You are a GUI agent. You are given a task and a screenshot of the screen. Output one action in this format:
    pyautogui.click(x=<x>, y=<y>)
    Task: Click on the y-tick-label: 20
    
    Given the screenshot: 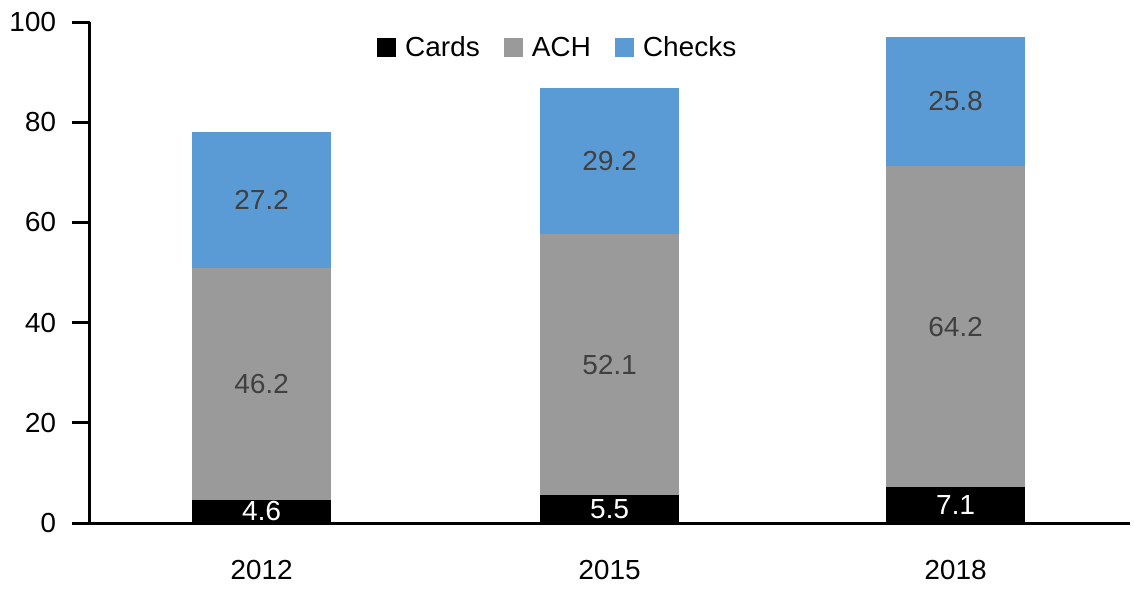 What is the action you would take?
    pyautogui.click(x=40, y=422)
    